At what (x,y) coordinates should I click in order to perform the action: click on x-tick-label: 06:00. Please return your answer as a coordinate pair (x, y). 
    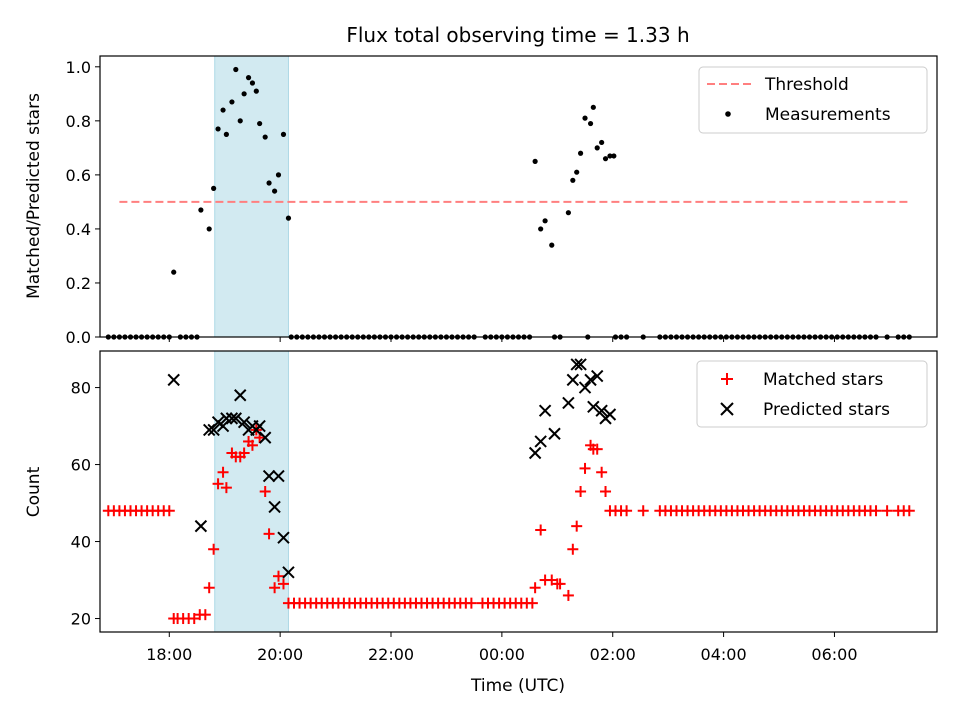
    Looking at the image, I should click on (834, 654).